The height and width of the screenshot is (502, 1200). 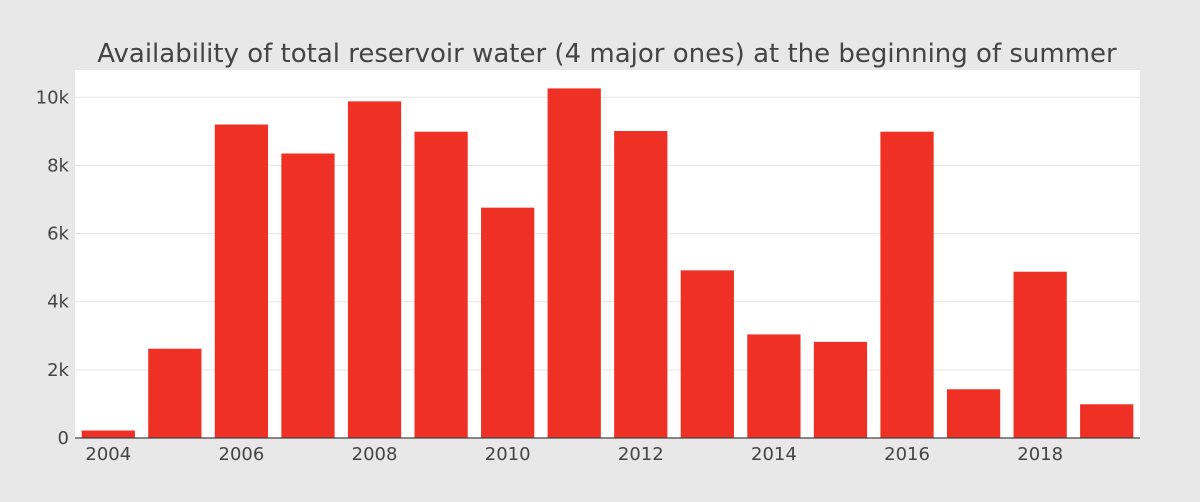 I want to click on y-tick-label: 6k, so click(x=58, y=234).